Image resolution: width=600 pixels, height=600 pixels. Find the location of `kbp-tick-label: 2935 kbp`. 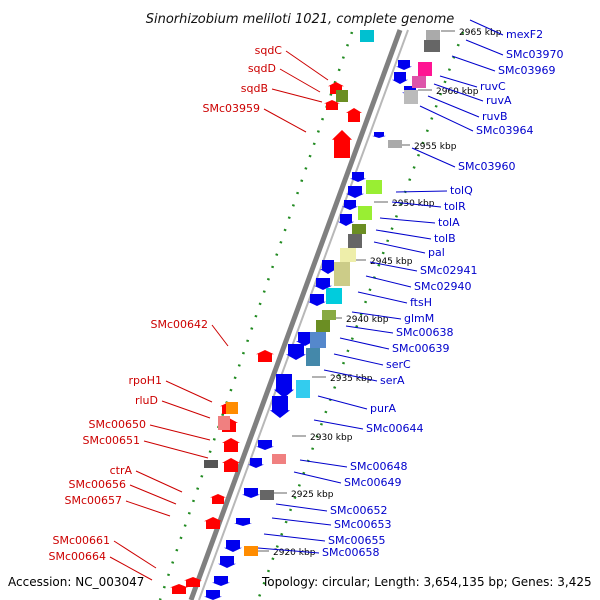

kbp-tick-label: 2935 kbp is located at coordinates (351, 379).